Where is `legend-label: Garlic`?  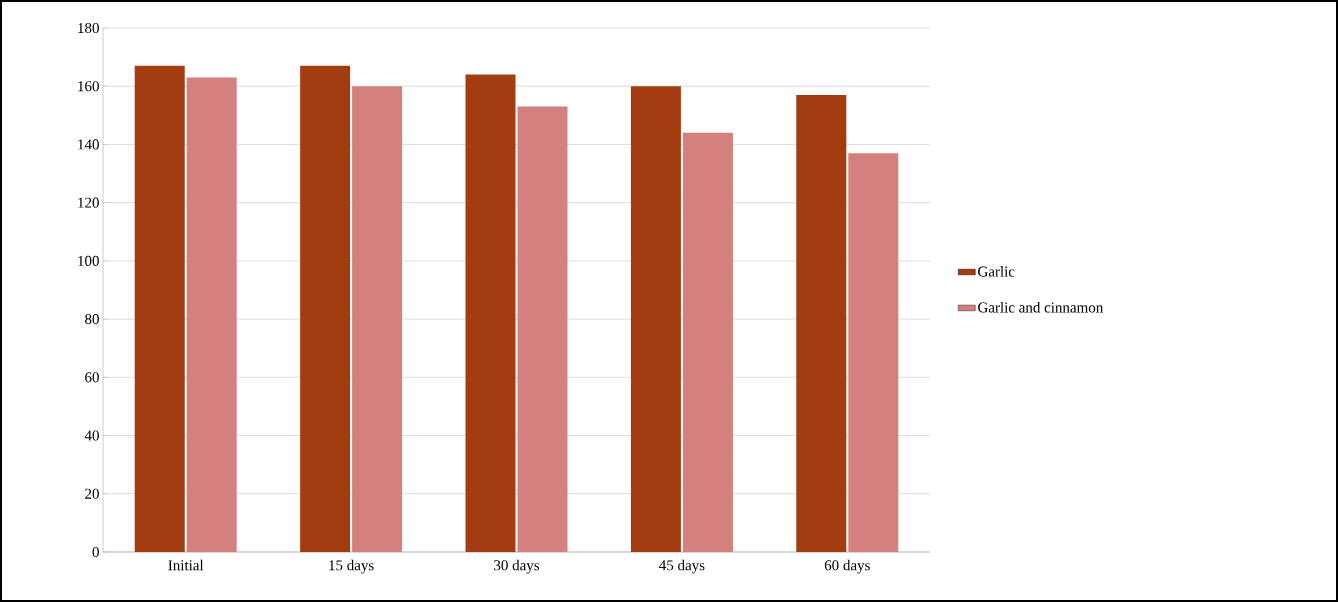 legend-label: Garlic is located at coordinates (996, 271).